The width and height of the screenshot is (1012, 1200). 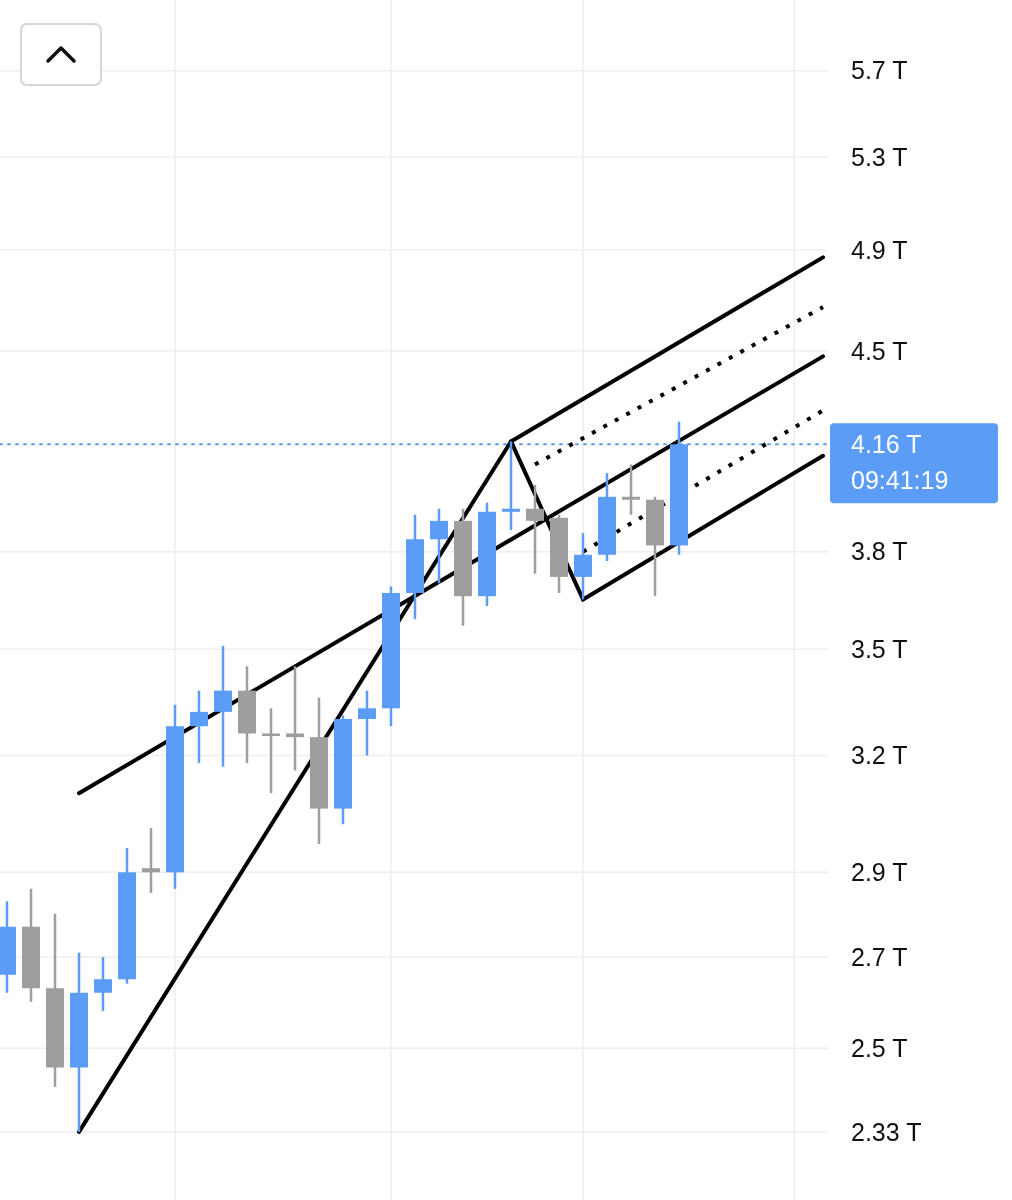 I want to click on y-tick-label: 3.5 T, so click(x=879, y=648).